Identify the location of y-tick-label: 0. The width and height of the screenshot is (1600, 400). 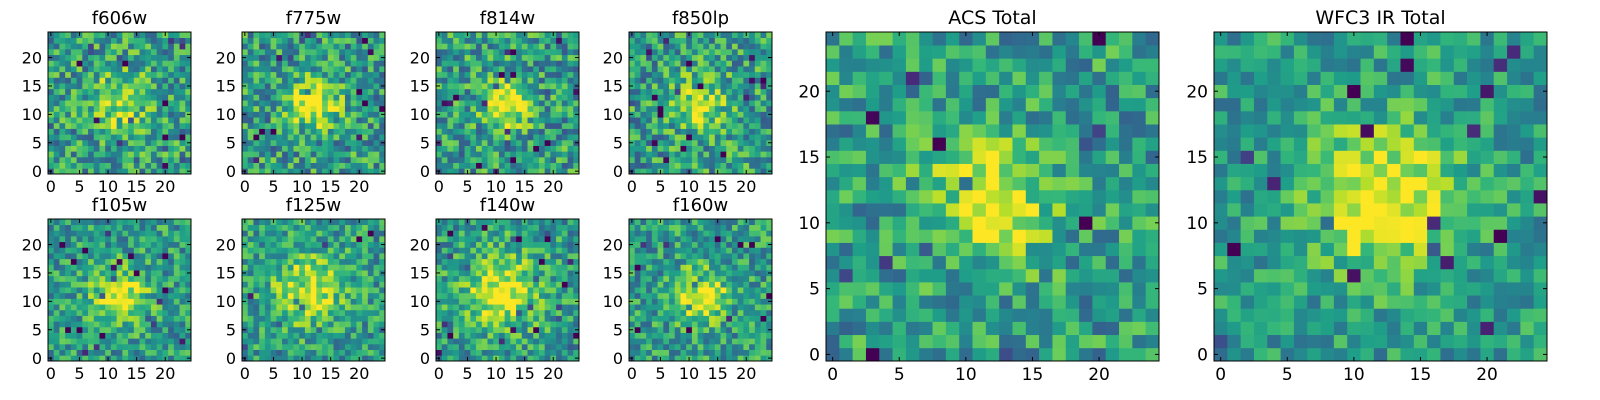
(37, 358).